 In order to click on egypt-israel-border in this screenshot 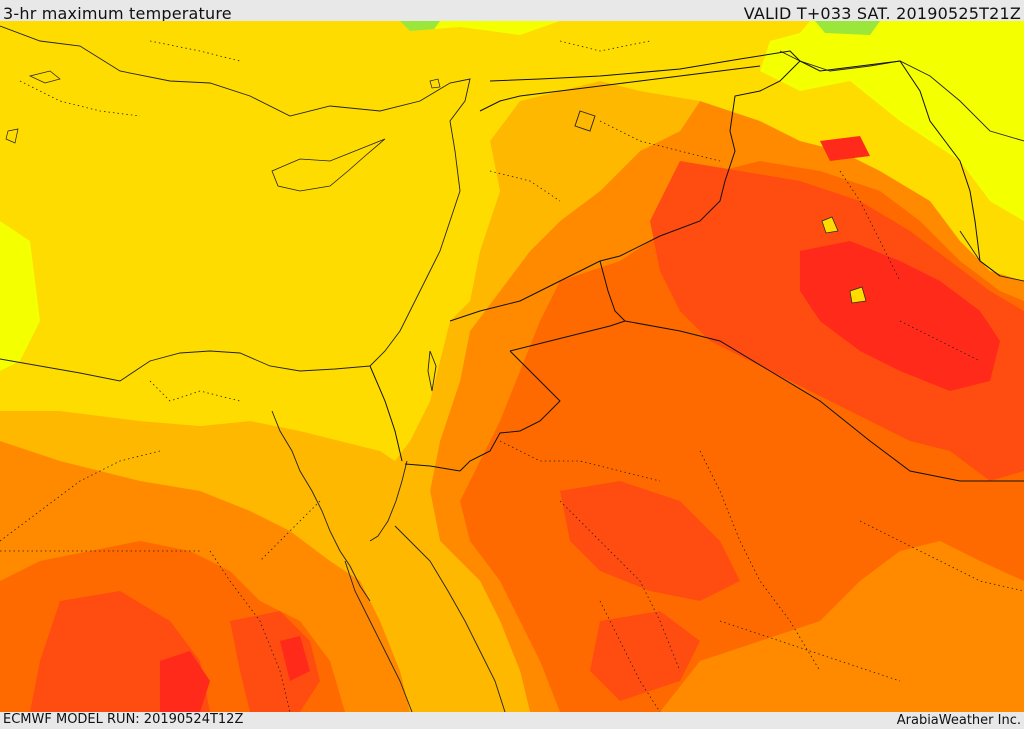, I will do `click(386, 413)`.